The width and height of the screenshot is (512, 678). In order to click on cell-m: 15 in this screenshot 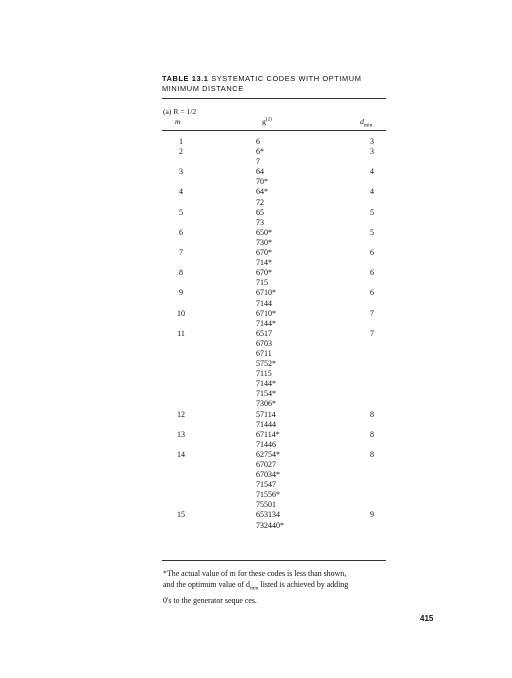, I will do `click(181, 515)`.